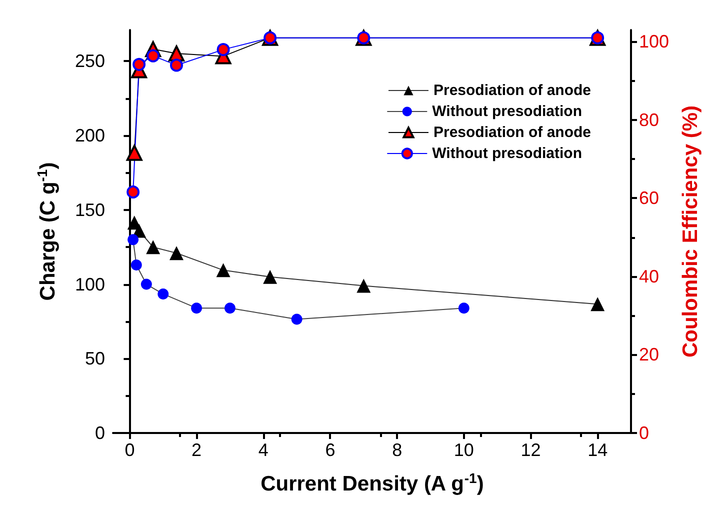 The image size is (709, 515). Describe the element at coordinates (89, 61) in the screenshot. I see `y-tick-label: 250` at that location.